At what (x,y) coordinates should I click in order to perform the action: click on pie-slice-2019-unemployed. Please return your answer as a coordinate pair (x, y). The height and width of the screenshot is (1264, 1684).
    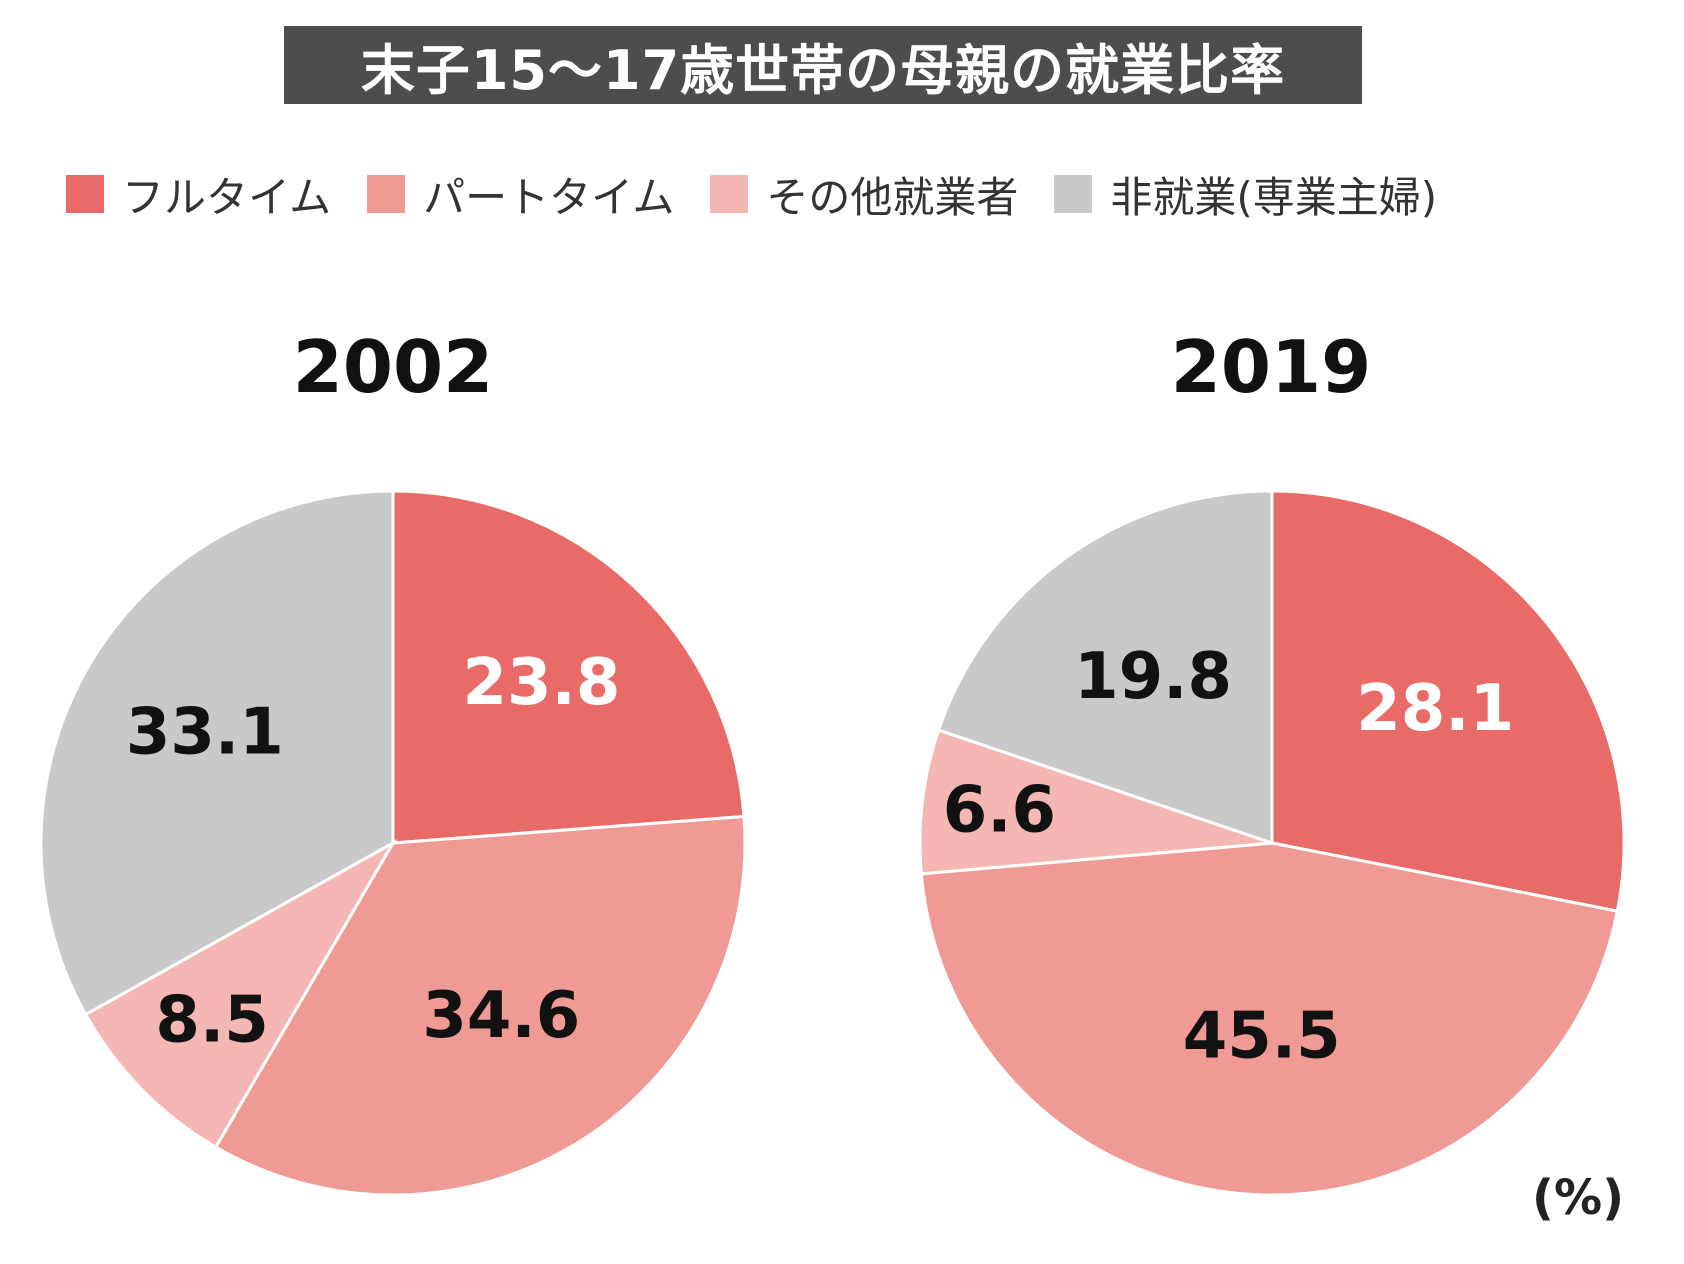
    Looking at the image, I should click on (1105, 667).